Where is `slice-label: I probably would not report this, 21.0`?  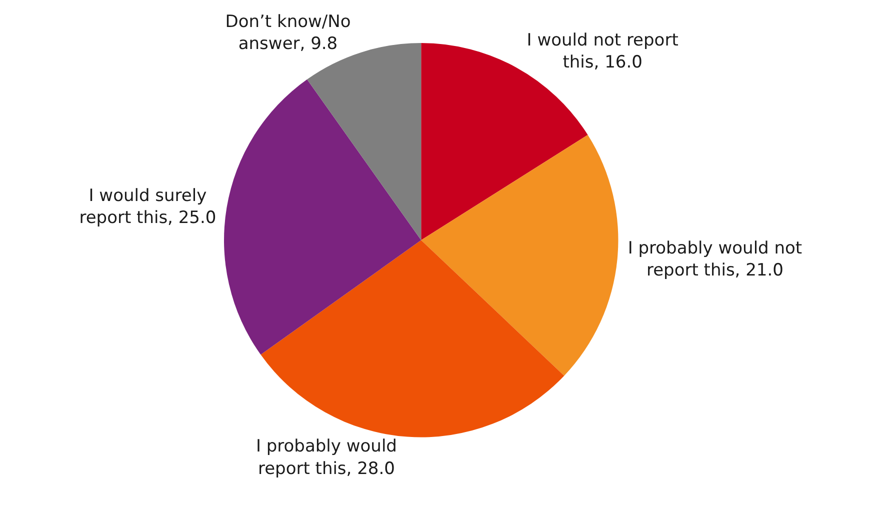 slice-label: I probably would not report this, 21.0 is located at coordinates (715, 259).